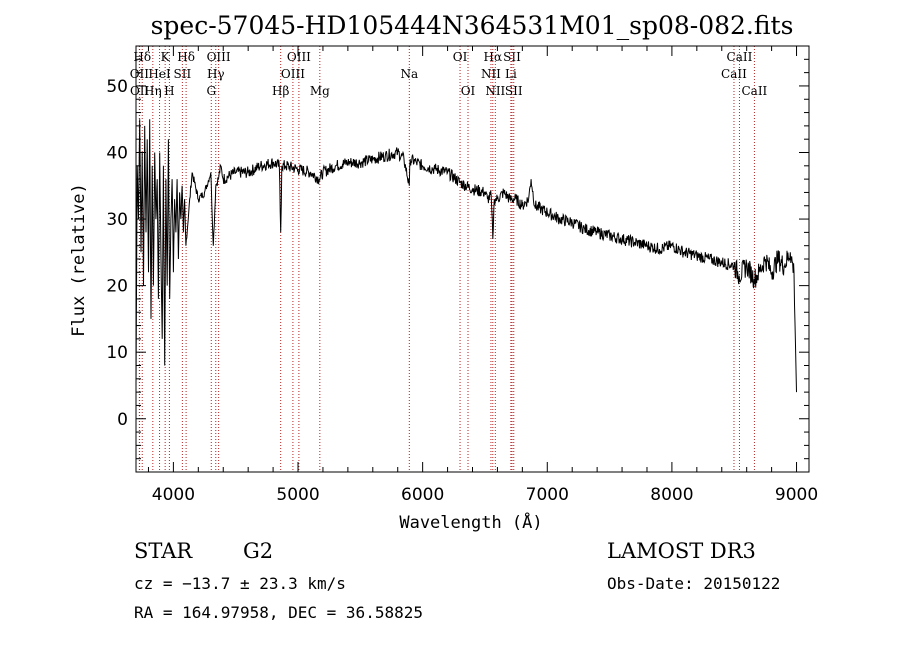 The width and height of the screenshot is (900, 649). Describe the element at coordinates (297, 495) in the screenshot. I see `x-tick-label-5000: 5000` at that location.